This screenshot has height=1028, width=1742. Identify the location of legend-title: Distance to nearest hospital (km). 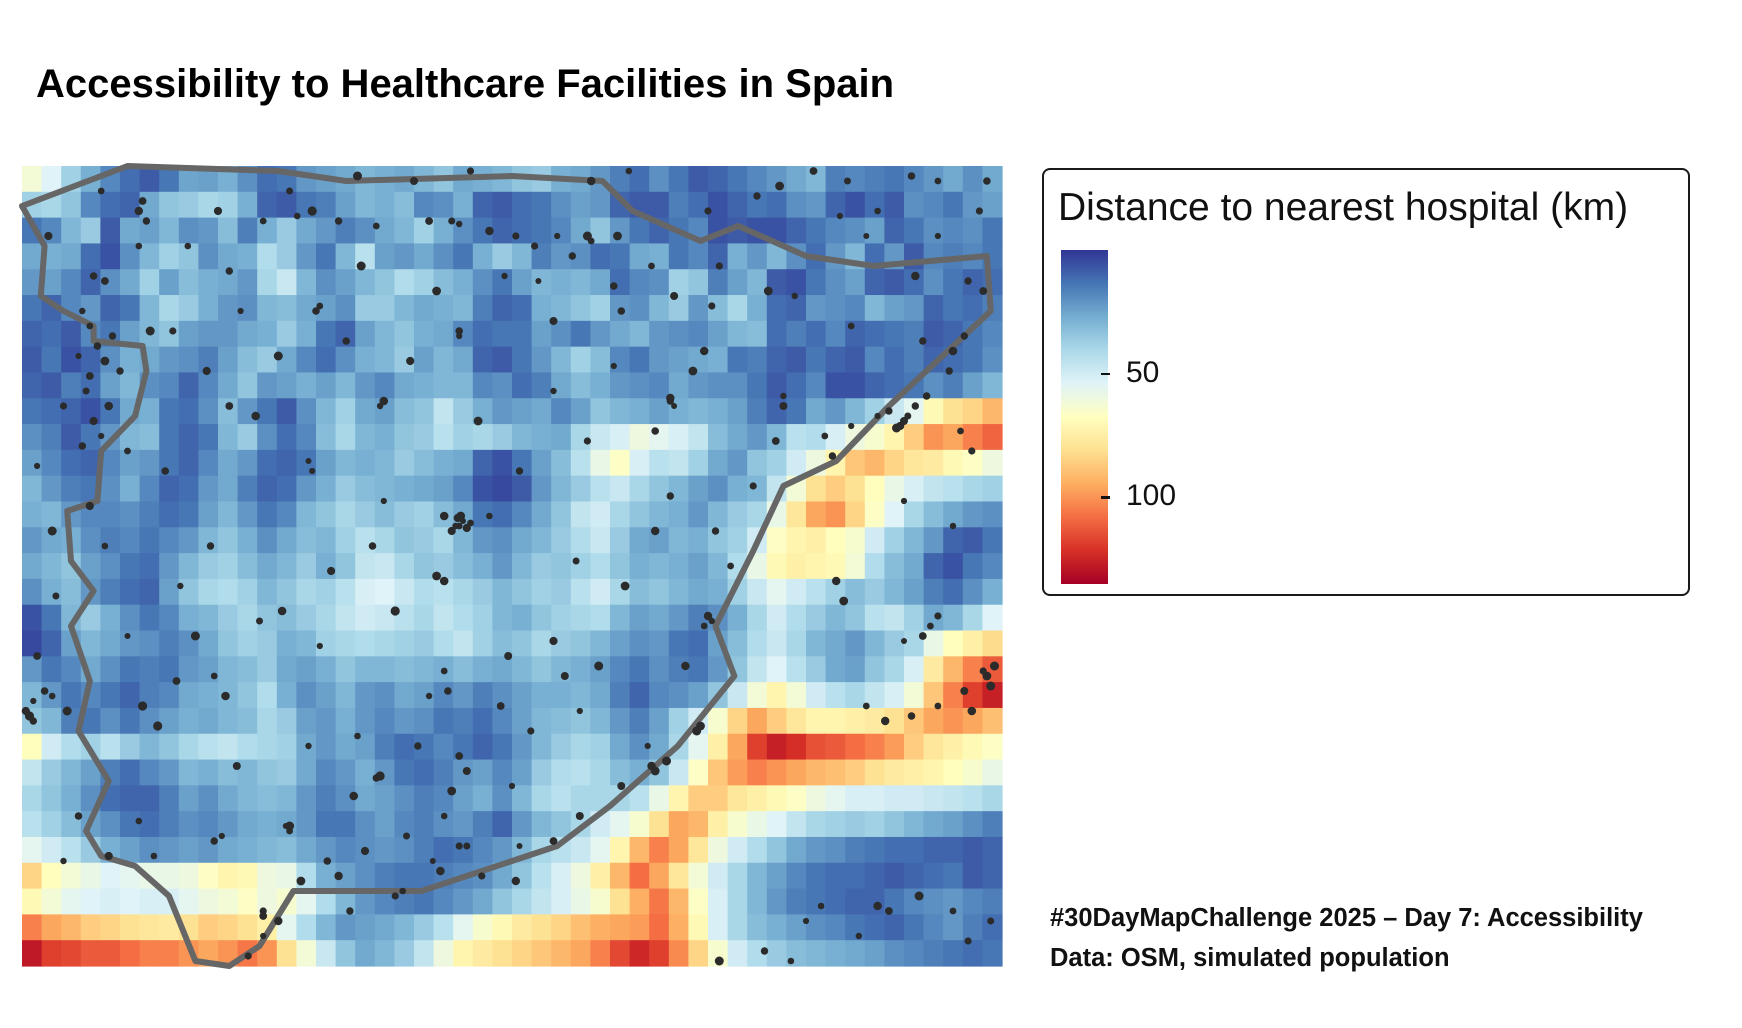
(1343, 207).